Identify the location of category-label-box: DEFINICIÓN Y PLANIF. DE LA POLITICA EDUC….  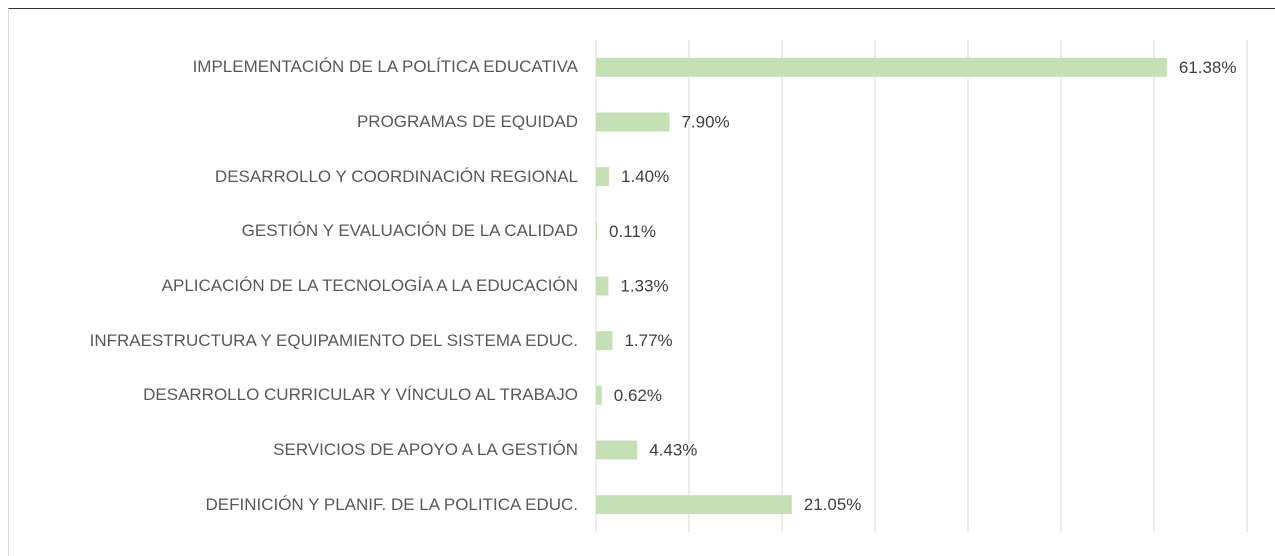
(294, 505).